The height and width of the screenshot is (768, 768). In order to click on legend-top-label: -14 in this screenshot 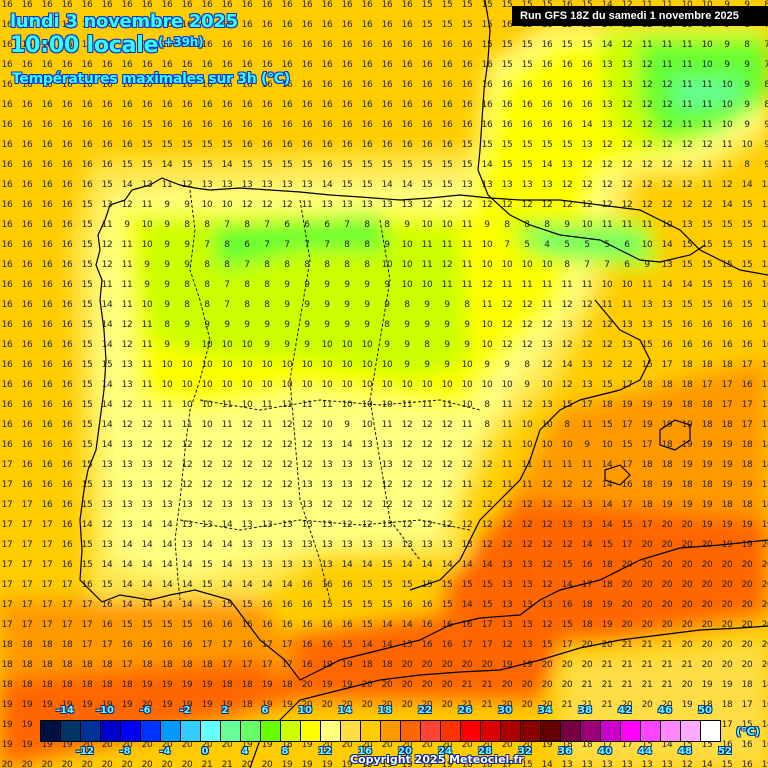, I will do `click(65, 710)`.